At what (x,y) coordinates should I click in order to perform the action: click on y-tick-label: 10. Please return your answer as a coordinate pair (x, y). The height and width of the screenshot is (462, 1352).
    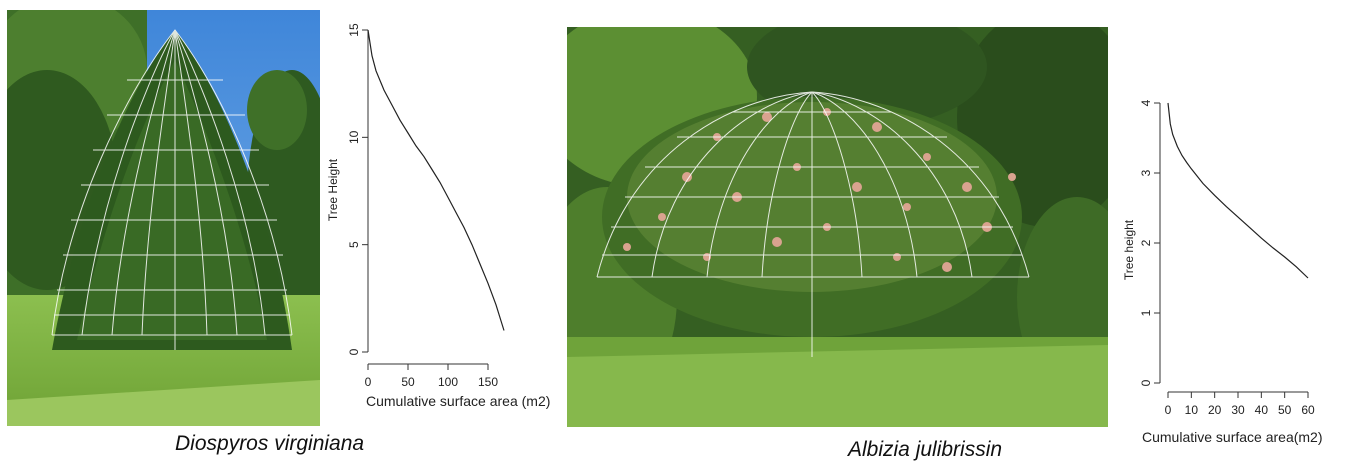
    Looking at the image, I should click on (354, 137).